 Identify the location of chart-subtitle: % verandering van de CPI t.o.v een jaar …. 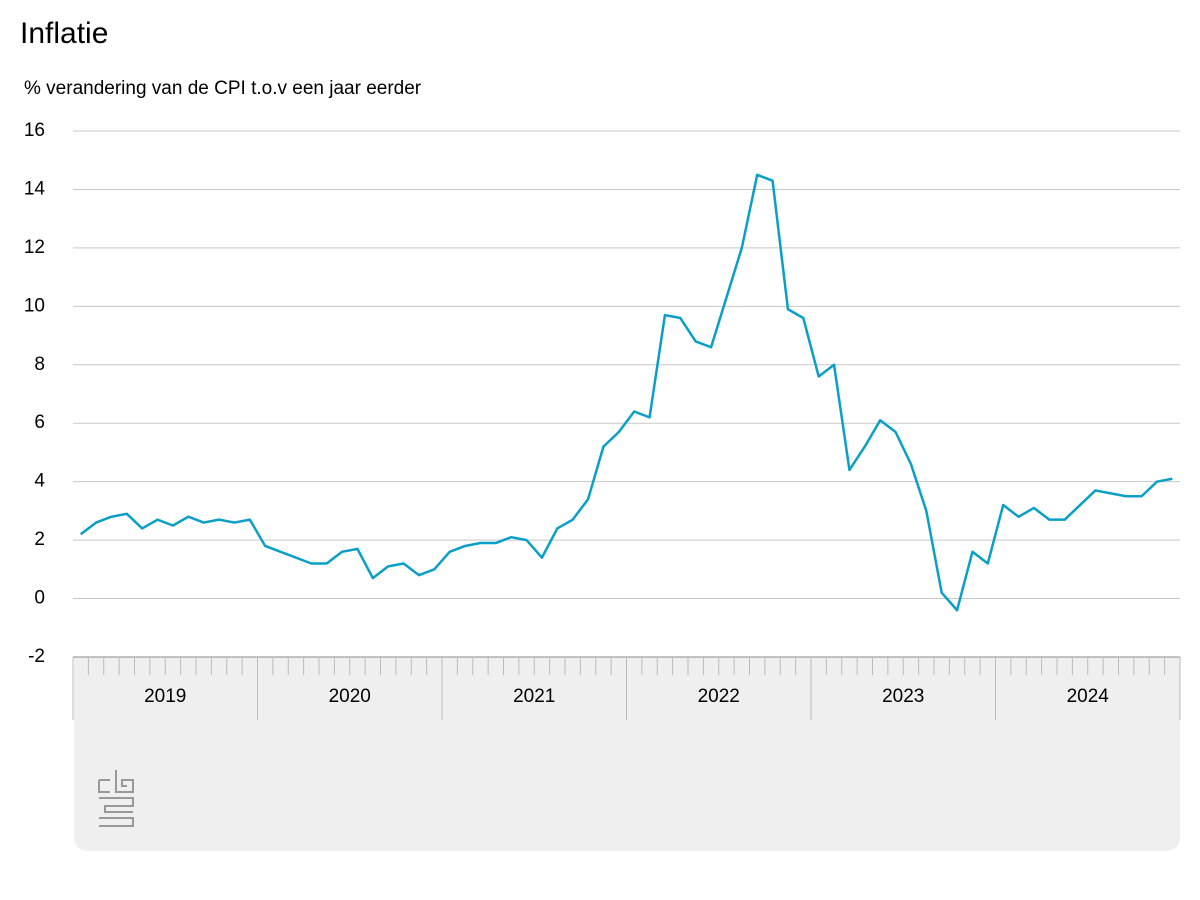
(223, 88).